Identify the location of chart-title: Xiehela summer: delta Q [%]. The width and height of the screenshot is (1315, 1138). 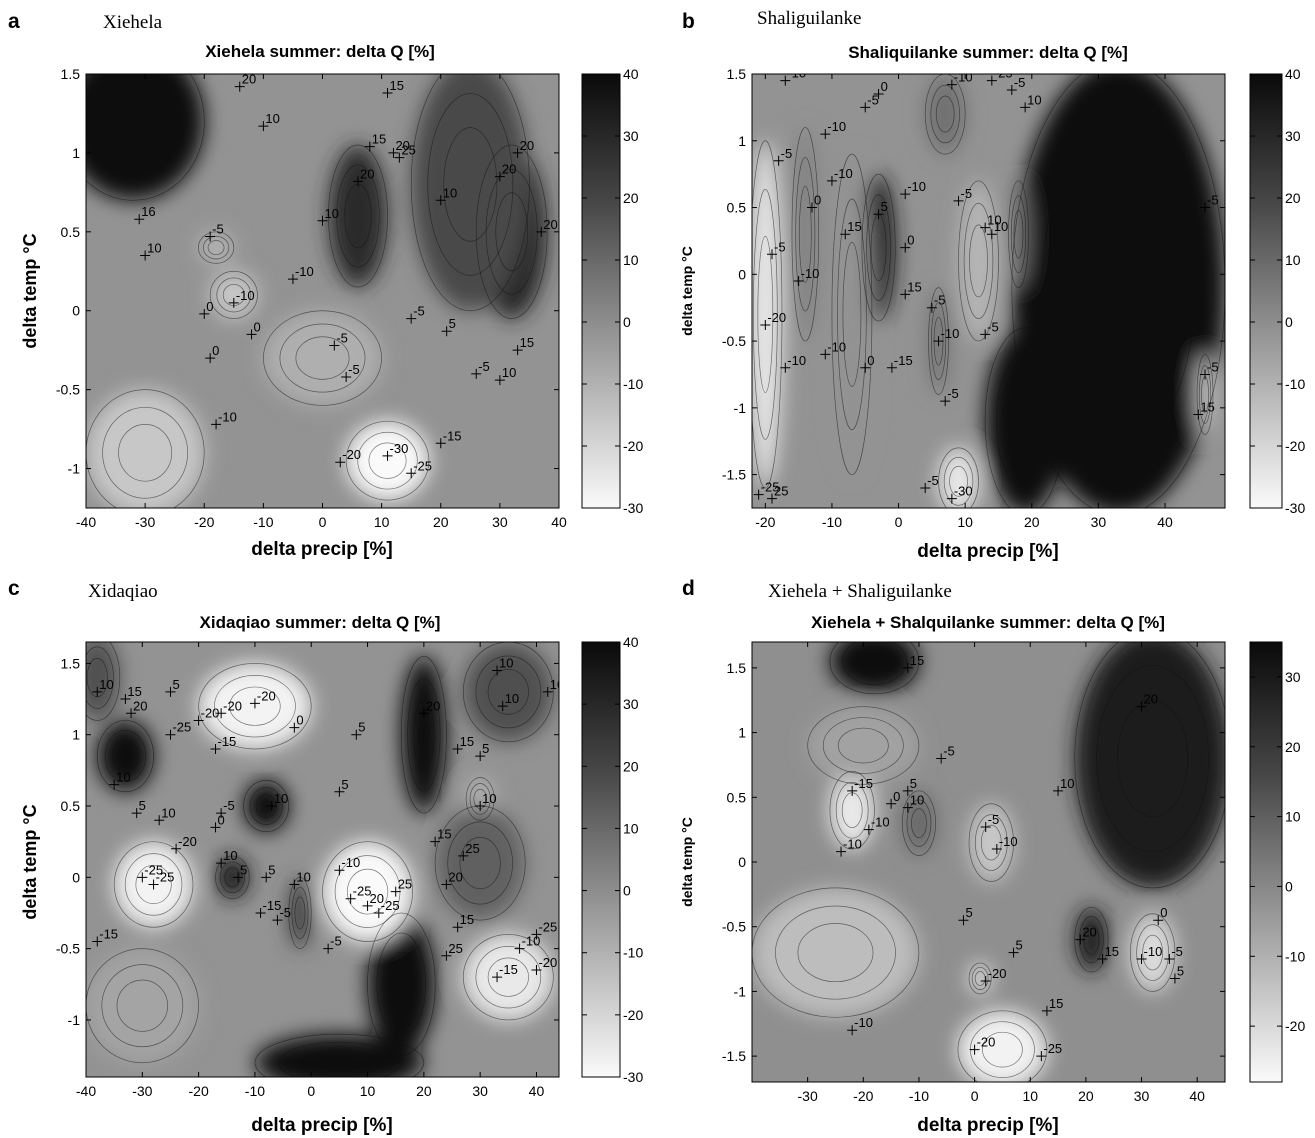
(320, 51).